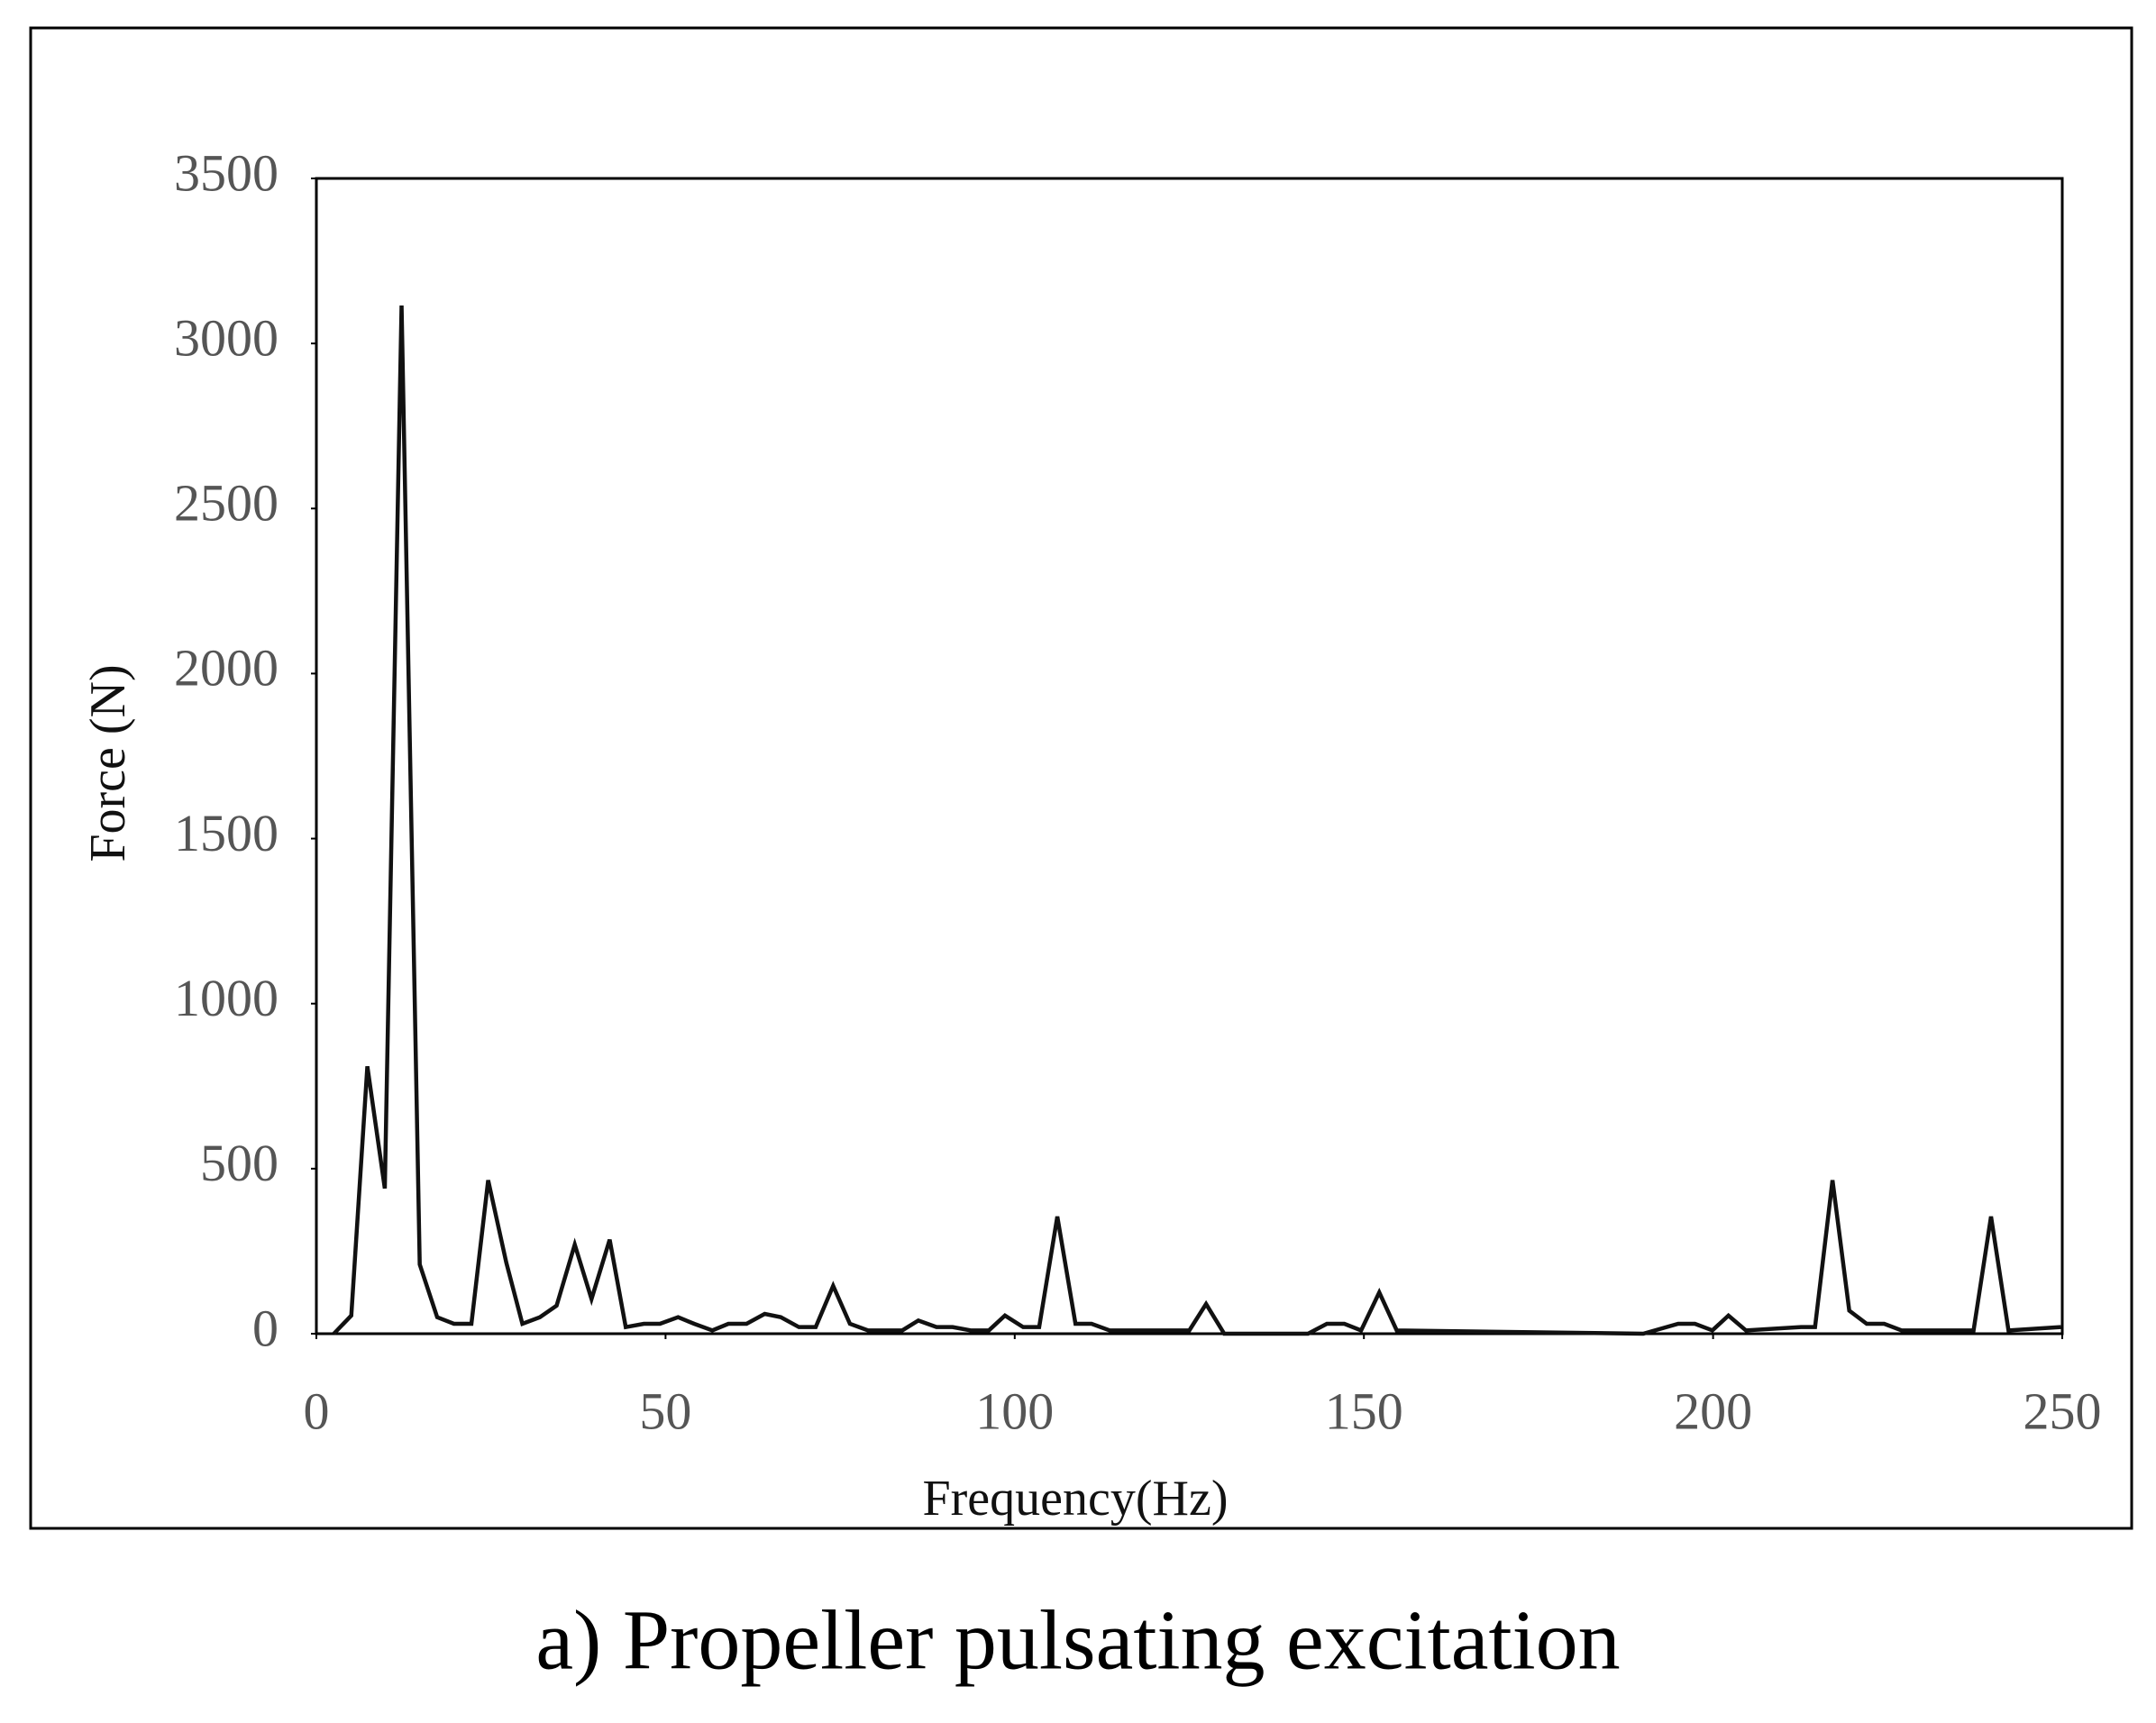  Describe the element at coordinates (226, 833) in the screenshot. I see `y-tick-label: 1500` at that location.